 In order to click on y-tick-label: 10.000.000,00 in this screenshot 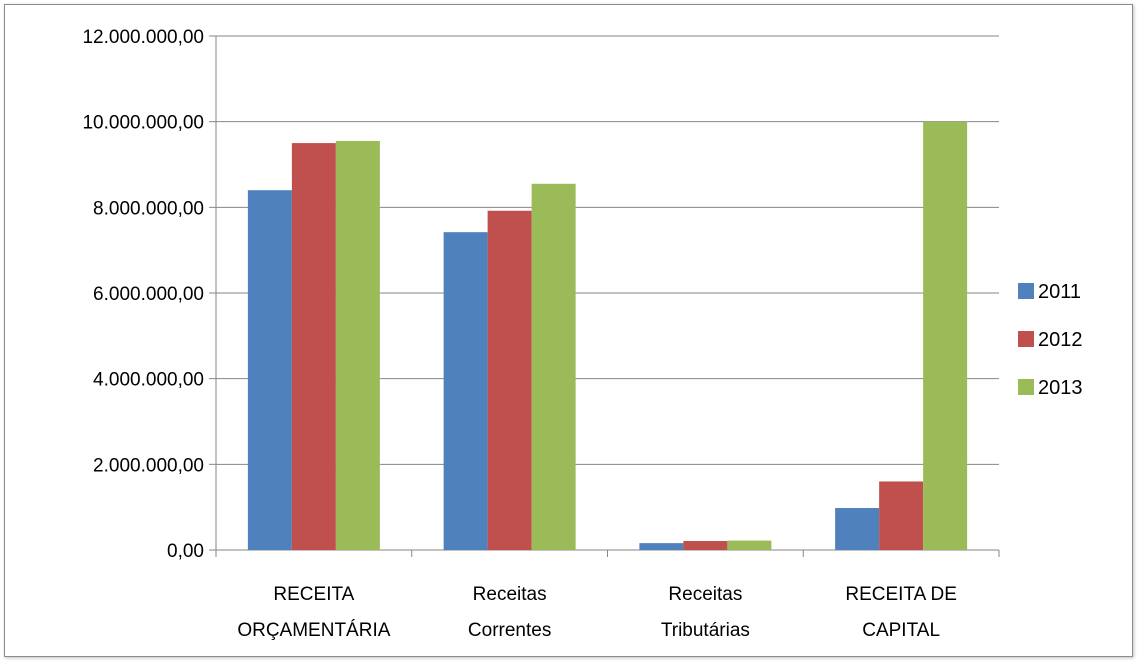, I will do `click(143, 123)`.